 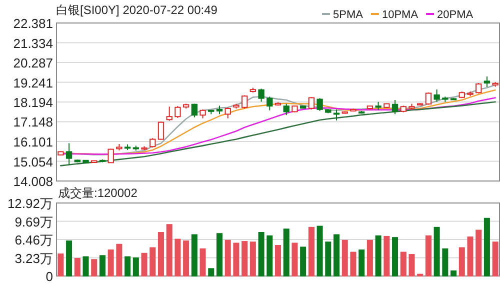 What do you see at coordinates (33, 258) in the screenshot?
I see `y-tick-label: 3.23万` at bounding box center [33, 258].